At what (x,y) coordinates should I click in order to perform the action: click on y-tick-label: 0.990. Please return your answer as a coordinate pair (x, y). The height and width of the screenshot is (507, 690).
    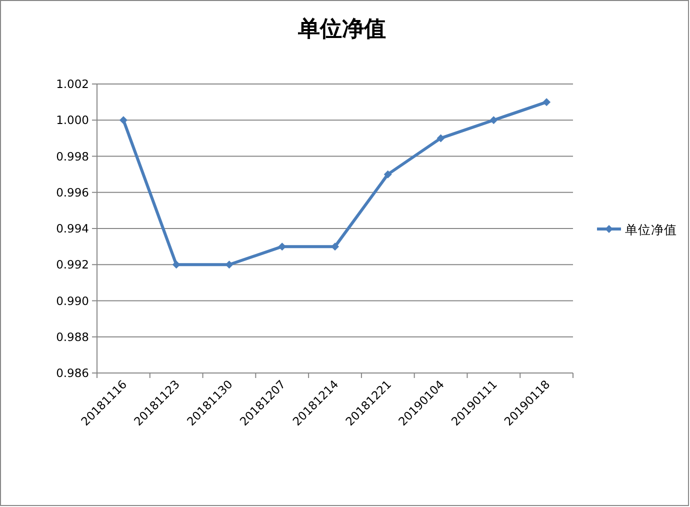
    Looking at the image, I should click on (72, 301).